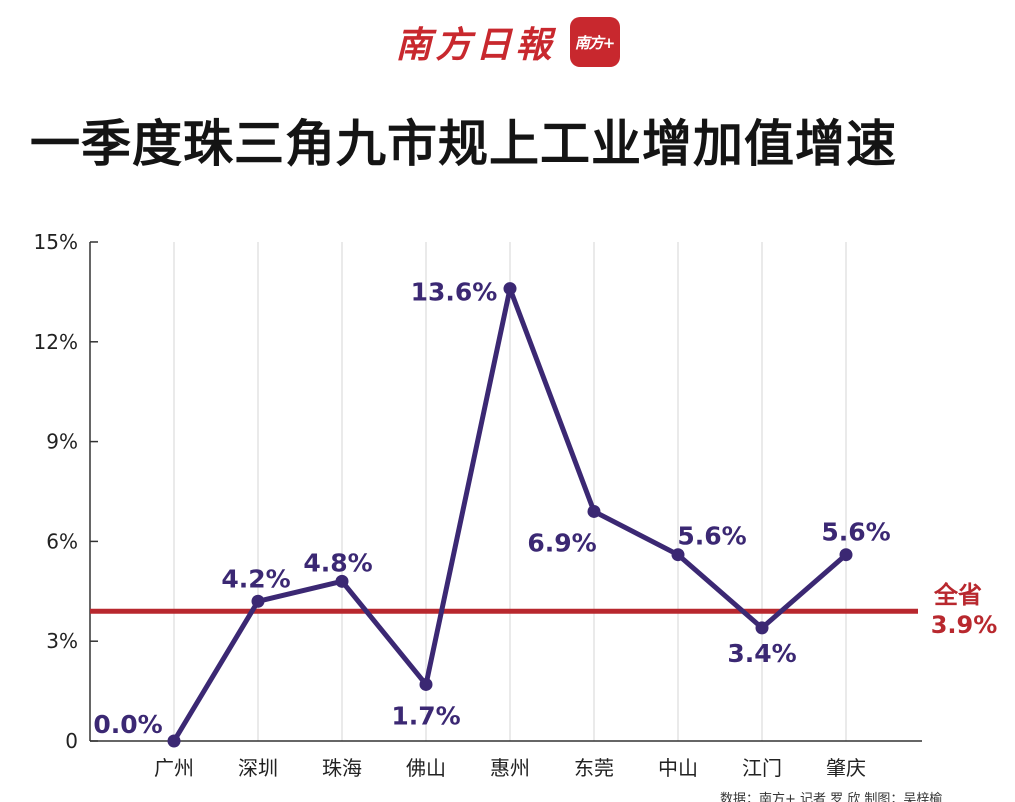 The height and width of the screenshot is (802, 1015). I want to click on masthead: 南方日報 南方+, so click(507, 42).